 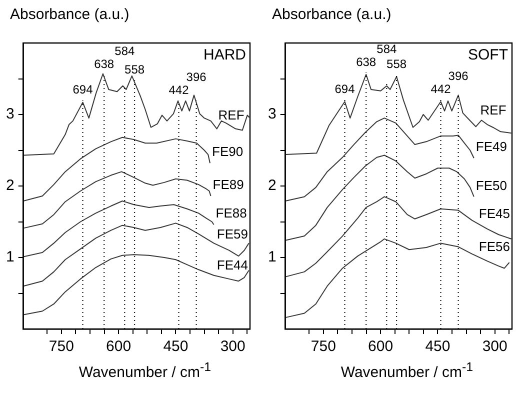 What do you see at coordinates (228, 184) in the screenshot?
I see `series-label: FE89` at bounding box center [228, 184].